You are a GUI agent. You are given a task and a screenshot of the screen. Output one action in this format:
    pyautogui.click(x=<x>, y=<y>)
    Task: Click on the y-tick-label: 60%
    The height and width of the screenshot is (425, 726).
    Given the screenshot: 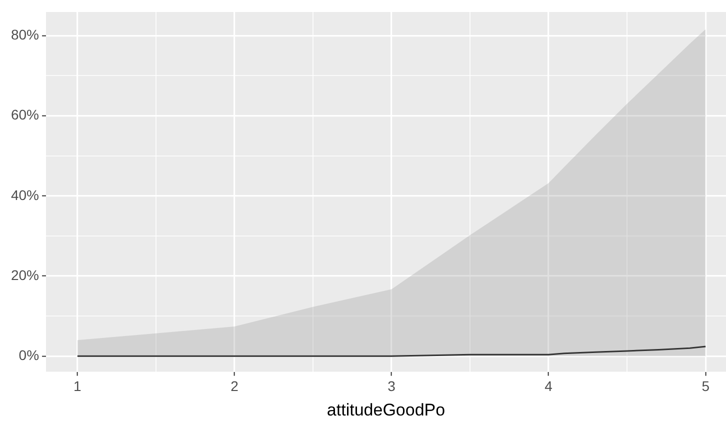 What is the action you would take?
    pyautogui.click(x=25, y=114)
    